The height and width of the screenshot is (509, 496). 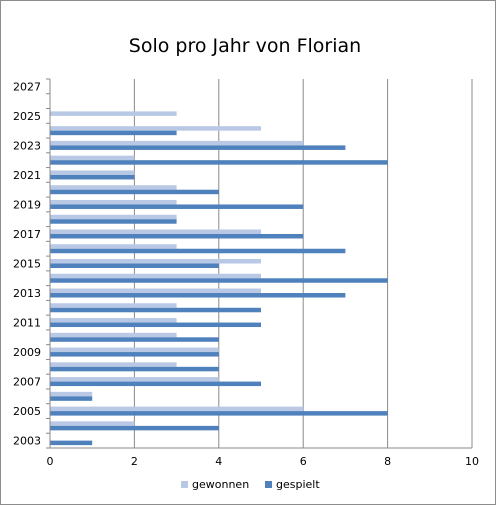 What do you see at coordinates (113, 113) in the screenshot?
I see `bar-gewonnen-2025` at bounding box center [113, 113].